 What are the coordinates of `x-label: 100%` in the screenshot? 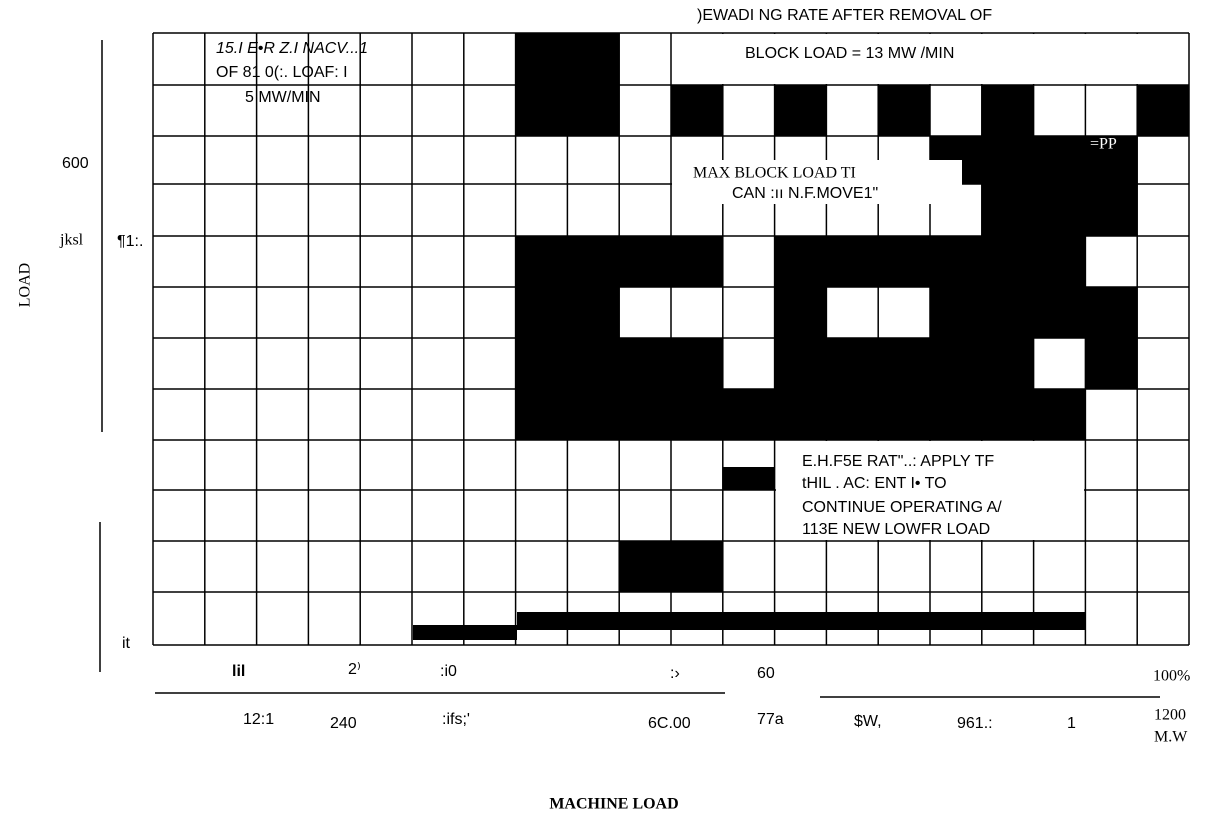 It's located at (1171, 676).